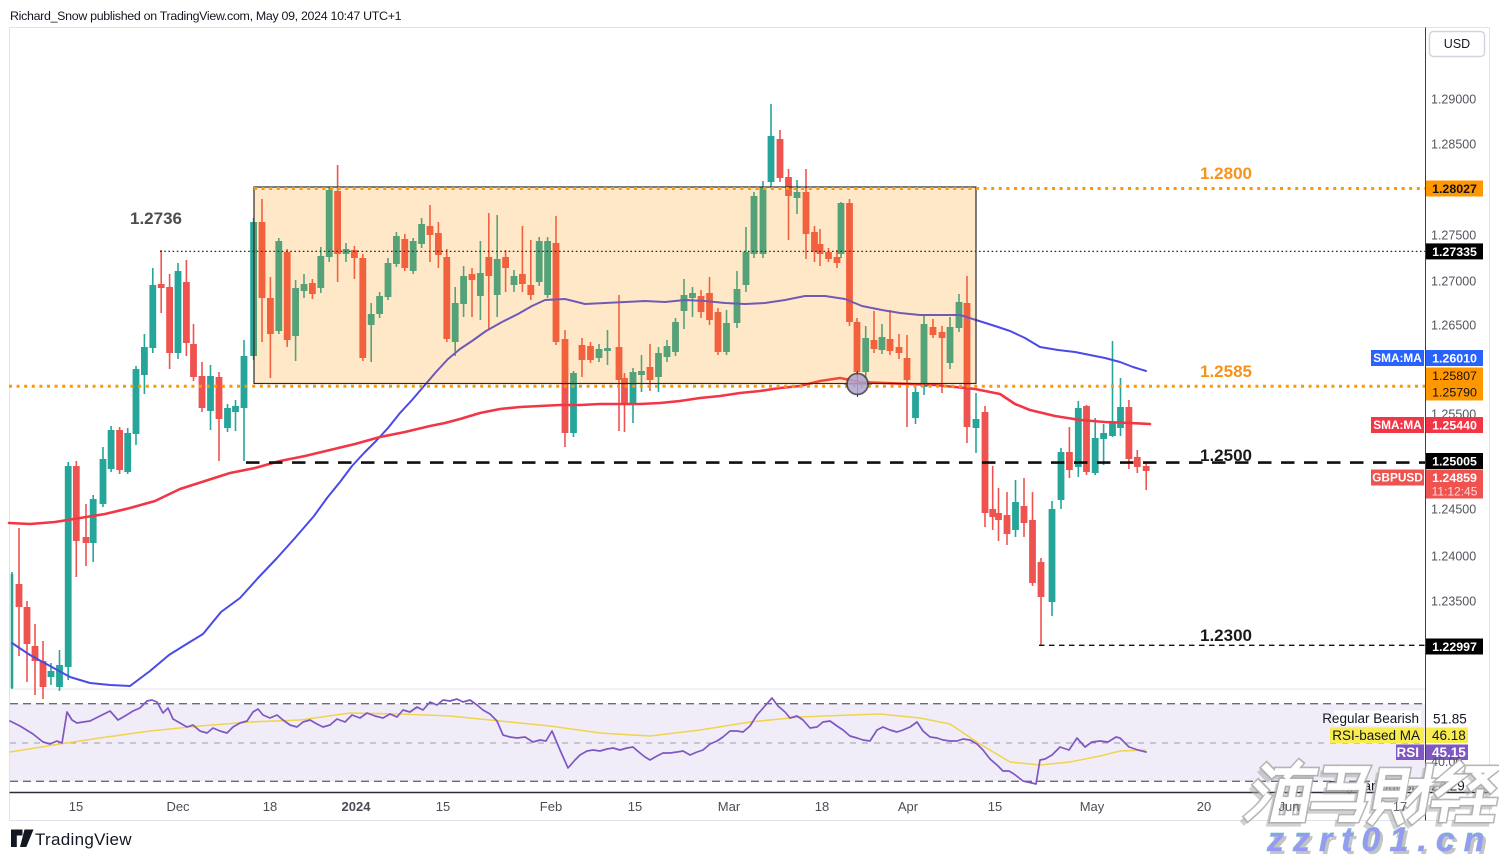 The width and height of the screenshot is (1499, 862). Describe the element at coordinates (1453, 236) in the screenshot. I see `svg-text: 1.27500` at that location.